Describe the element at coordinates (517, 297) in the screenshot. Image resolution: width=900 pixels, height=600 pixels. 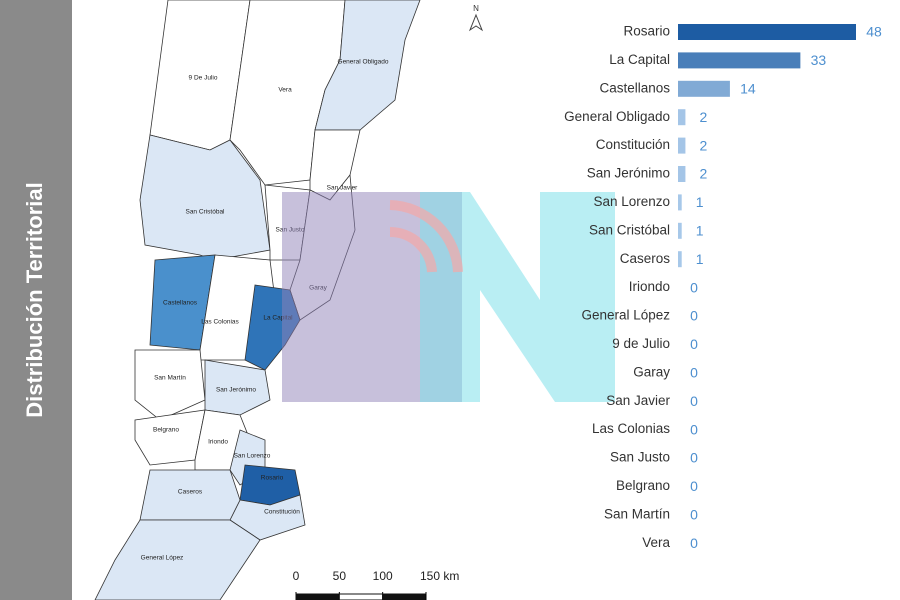
I see `watermark-letter` at that location.